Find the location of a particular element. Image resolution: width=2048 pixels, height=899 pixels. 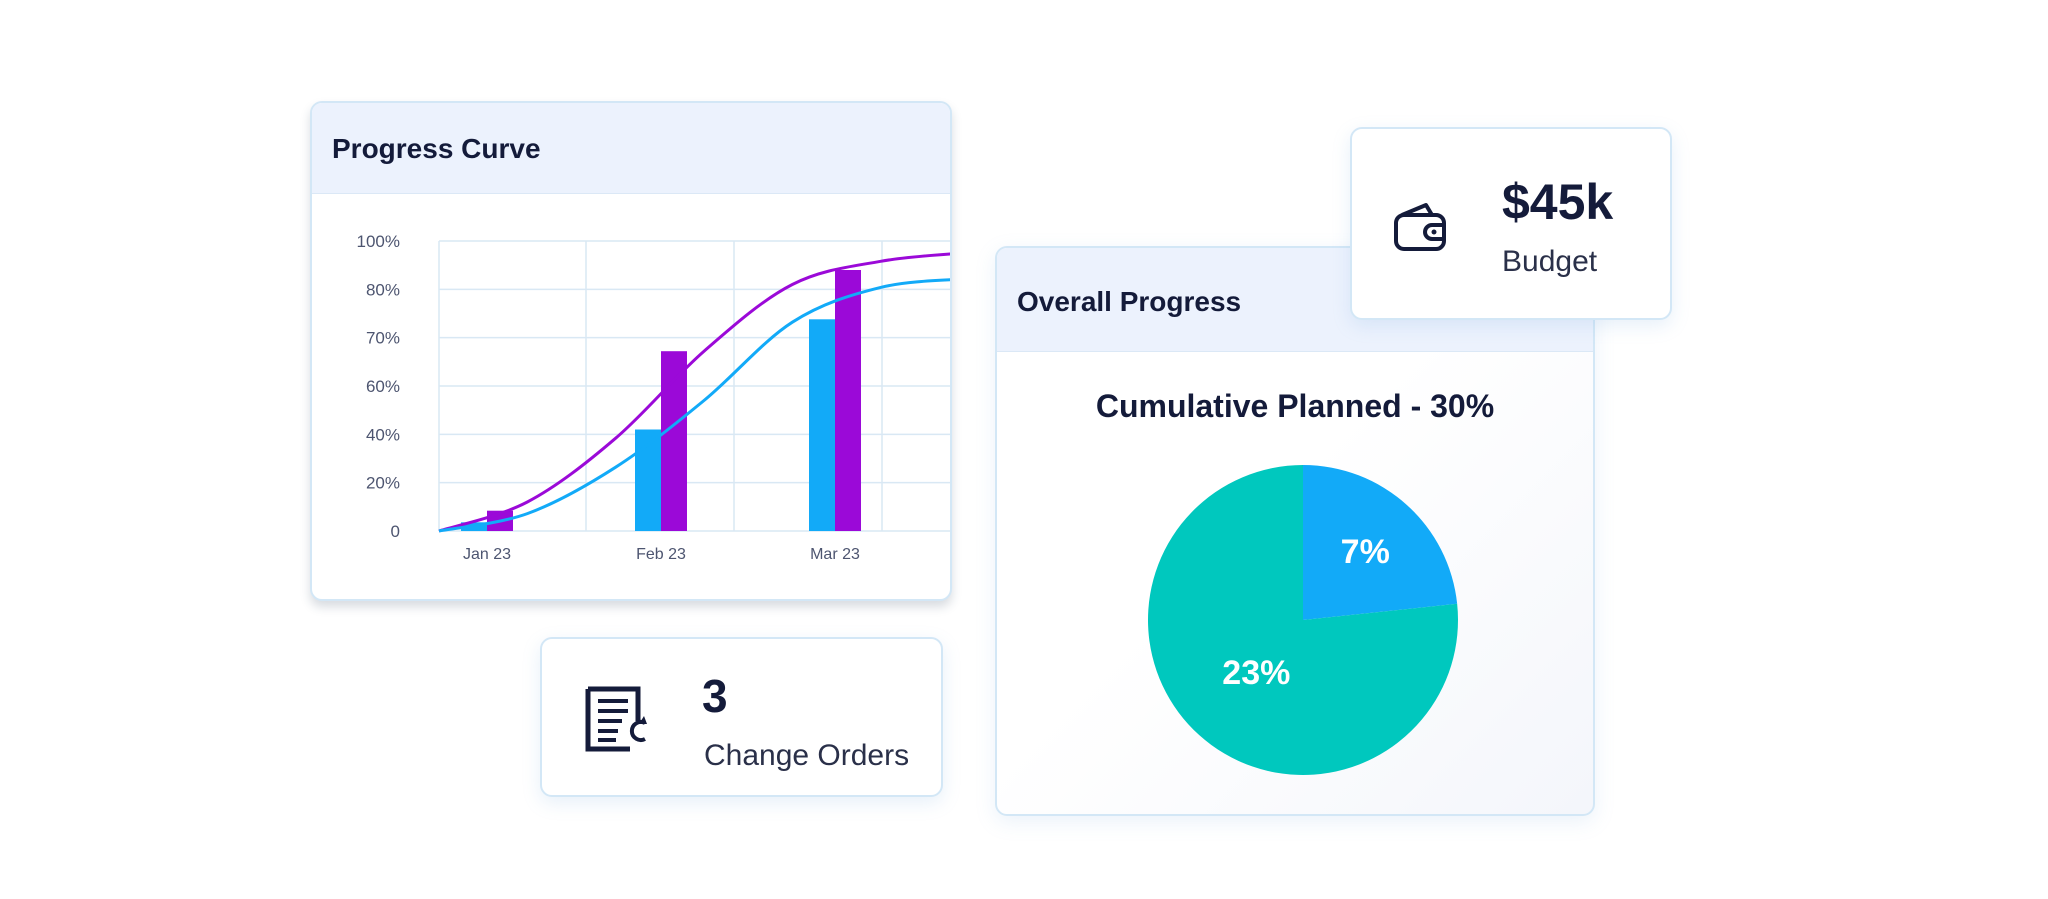

progress-curve-title: Progress Curve is located at coordinates (436, 148).